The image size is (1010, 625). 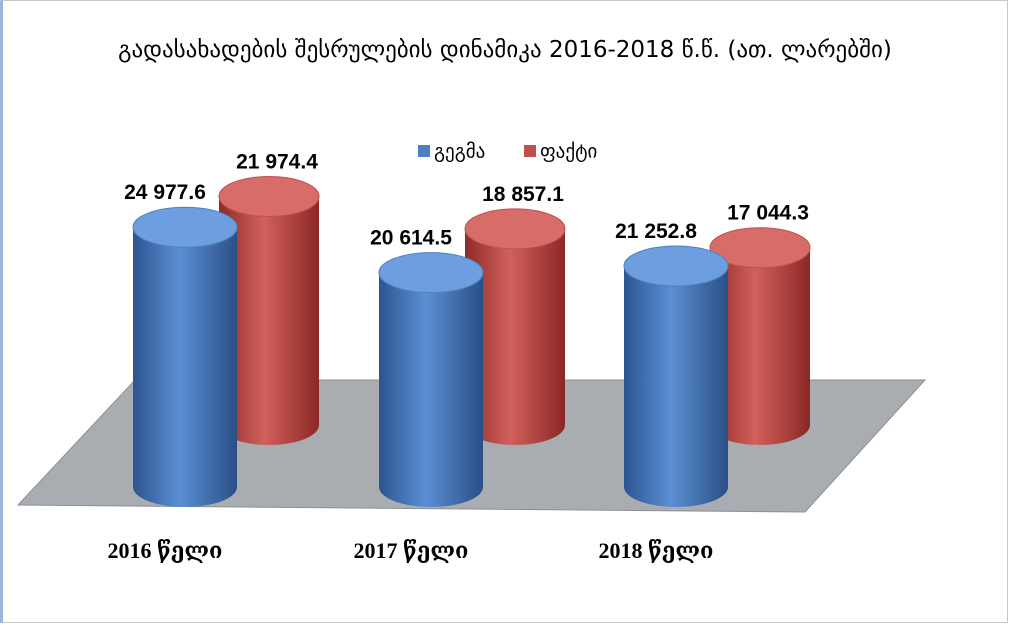 What do you see at coordinates (768, 213) in the screenshot?
I see `value-label: 17 044.3` at bounding box center [768, 213].